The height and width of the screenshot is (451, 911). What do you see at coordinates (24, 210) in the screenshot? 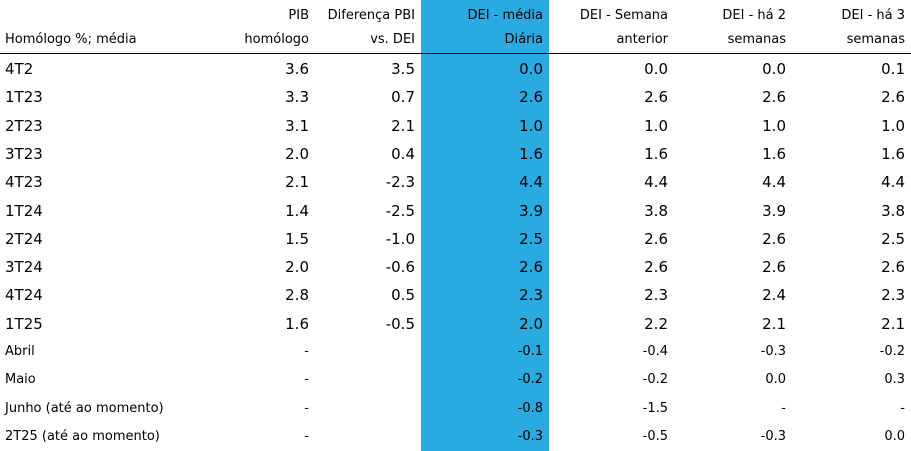
I see `row-label: 1T24` at bounding box center [24, 210].